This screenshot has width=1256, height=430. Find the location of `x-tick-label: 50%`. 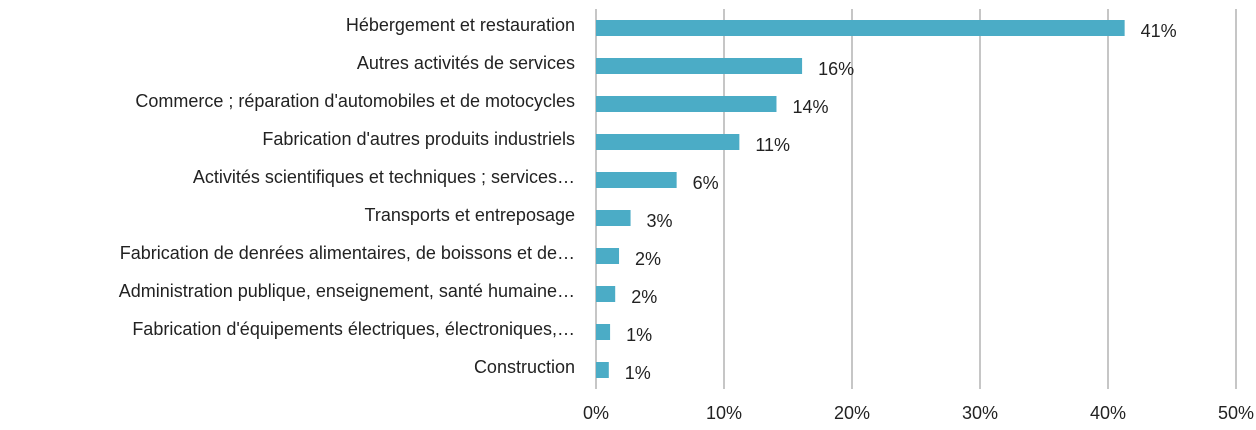

x-tick-label: 50% is located at coordinates (1236, 413).